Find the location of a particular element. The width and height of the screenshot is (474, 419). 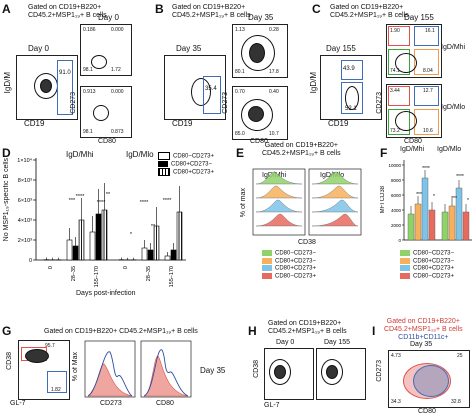

panel-a-day0-title: Day 0 is located at coordinates (108, 17).